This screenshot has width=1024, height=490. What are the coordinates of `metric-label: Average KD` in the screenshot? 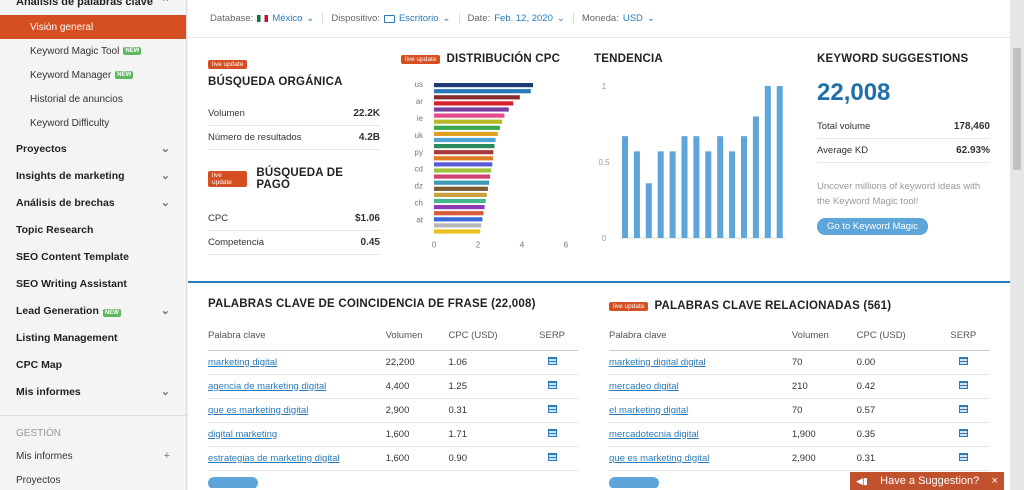 It's located at (843, 150).